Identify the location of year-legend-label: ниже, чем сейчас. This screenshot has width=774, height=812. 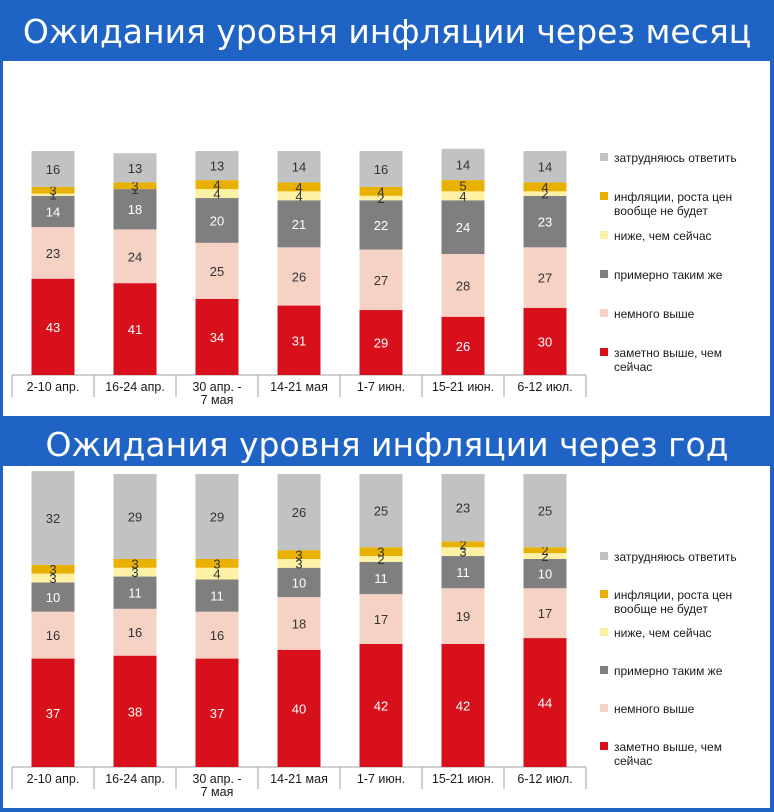
(663, 633).